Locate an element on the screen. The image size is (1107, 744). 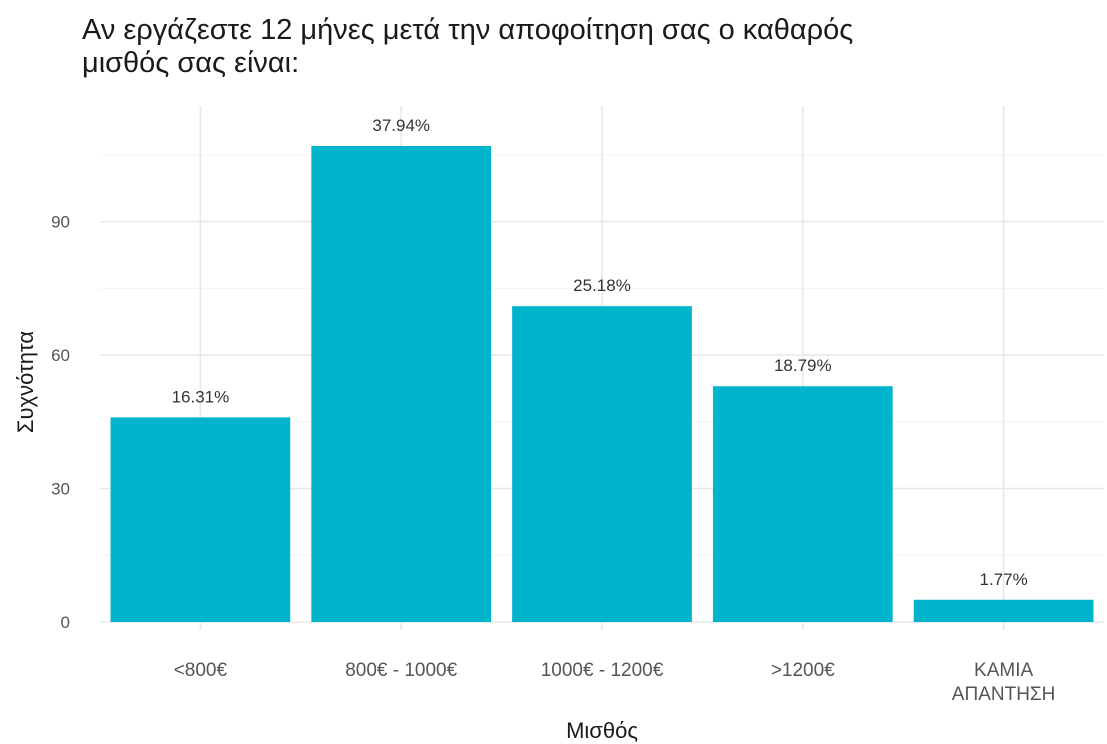
x-tick-label: <800€ is located at coordinates (201, 670).